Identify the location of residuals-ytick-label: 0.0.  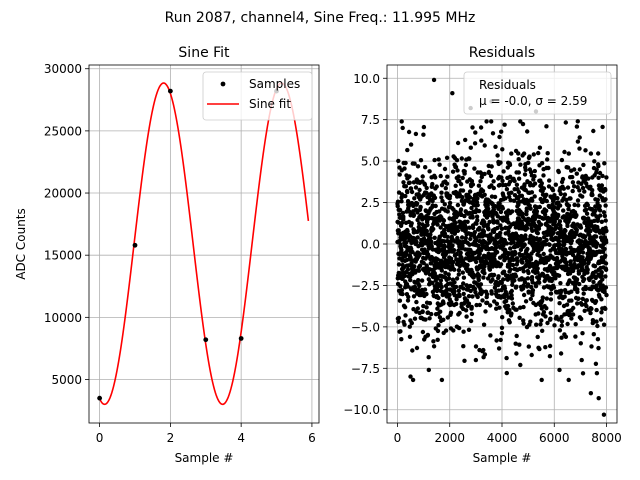
(370, 245).